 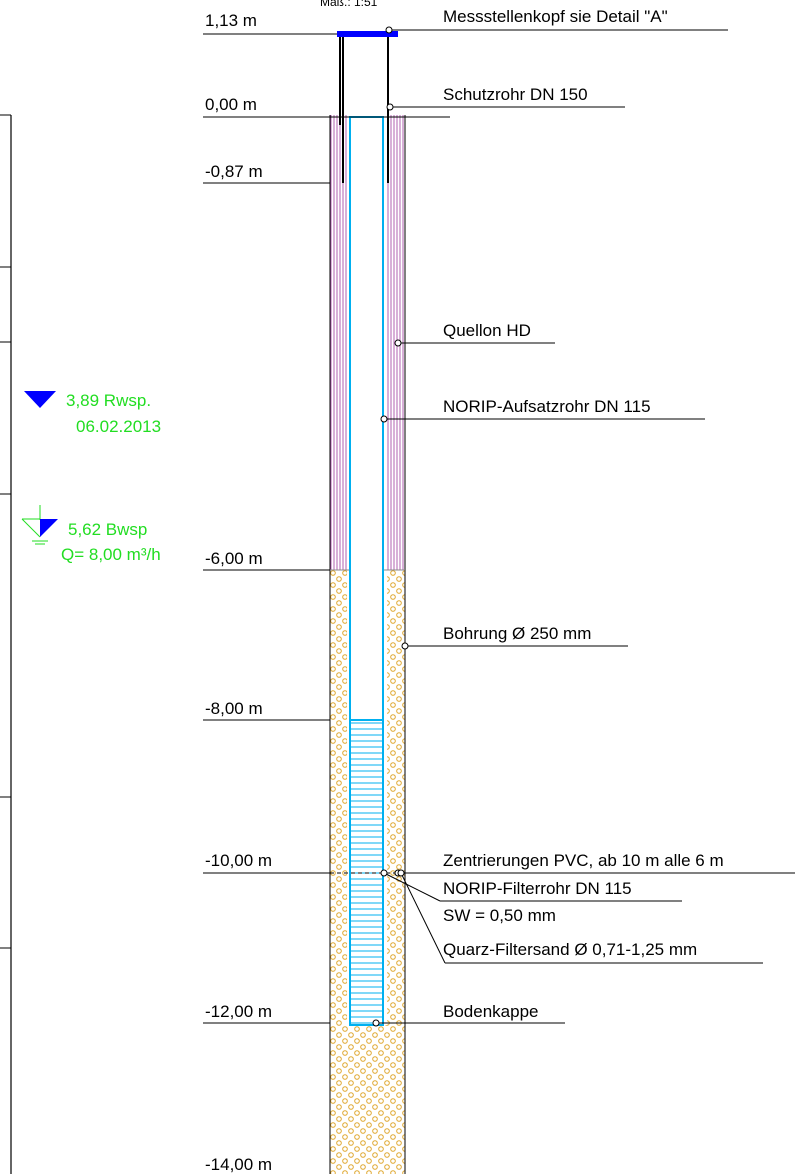 What do you see at coordinates (537, 888) in the screenshot?
I see `component-label: NORIP-Filterrohr DN 115` at bounding box center [537, 888].